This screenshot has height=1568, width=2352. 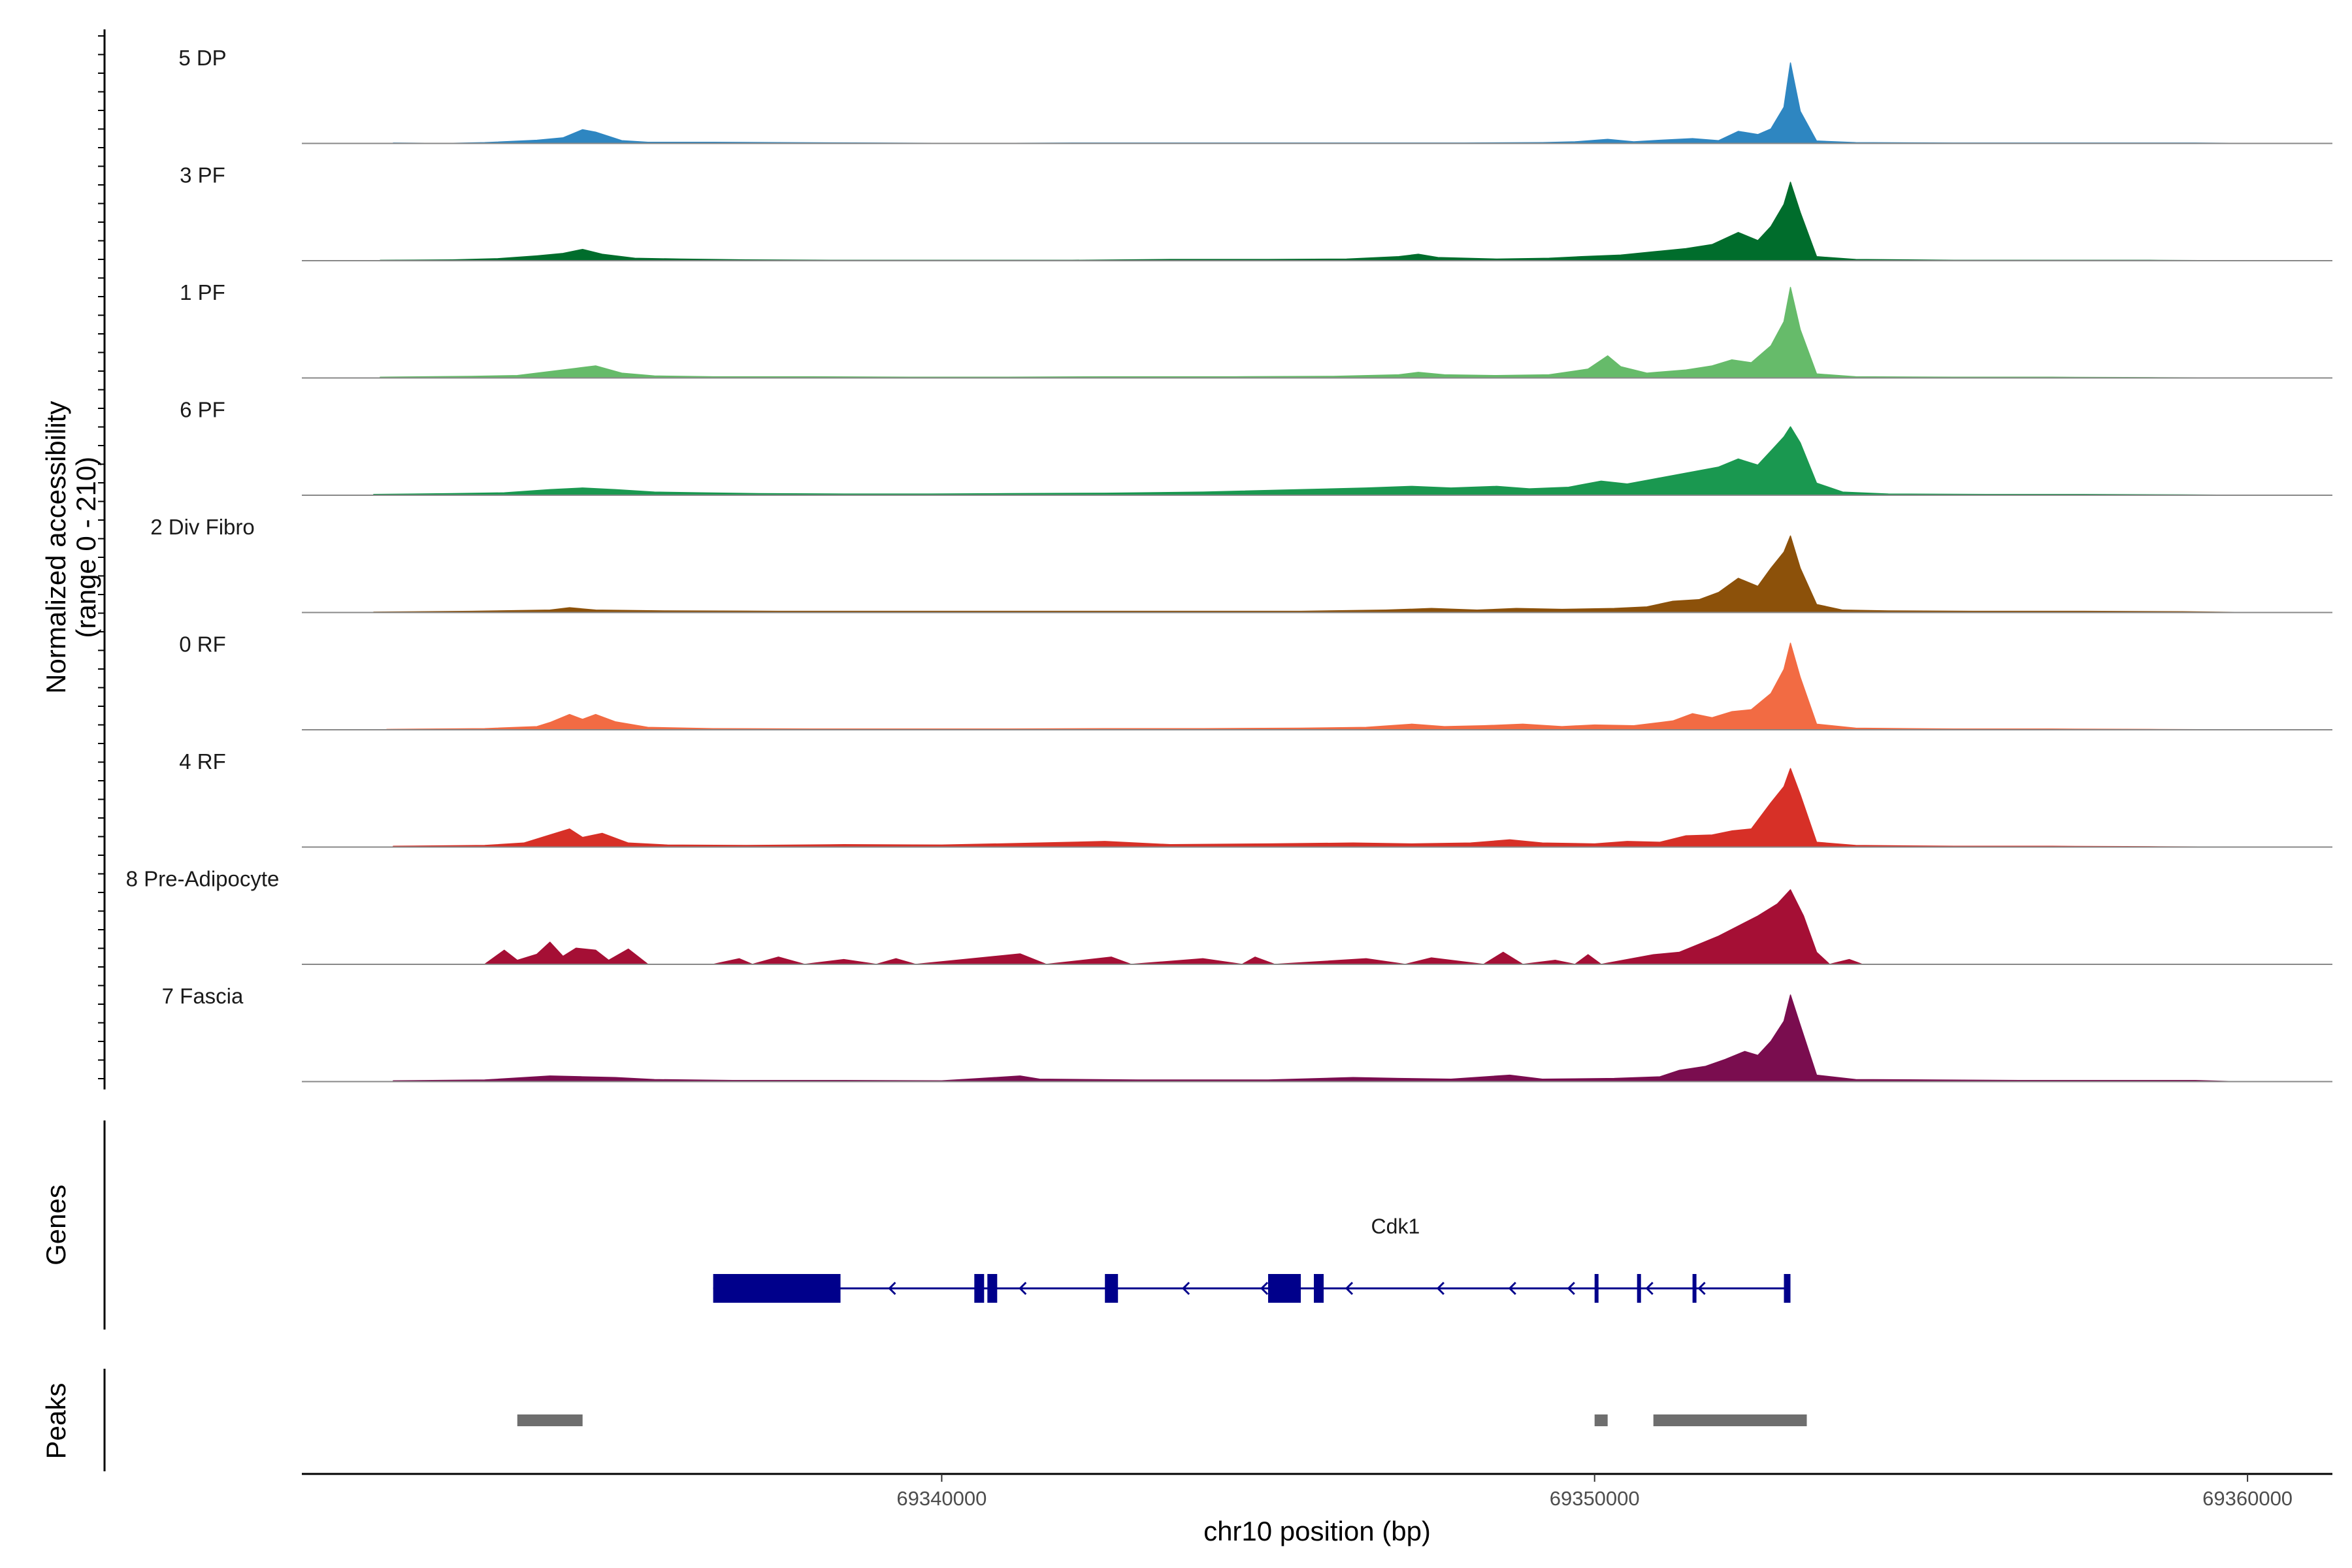 What do you see at coordinates (56, 547) in the screenshot?
I see `coverage-y-axis-title-line: Normalized accessibility` at bounding box center [56, 547].